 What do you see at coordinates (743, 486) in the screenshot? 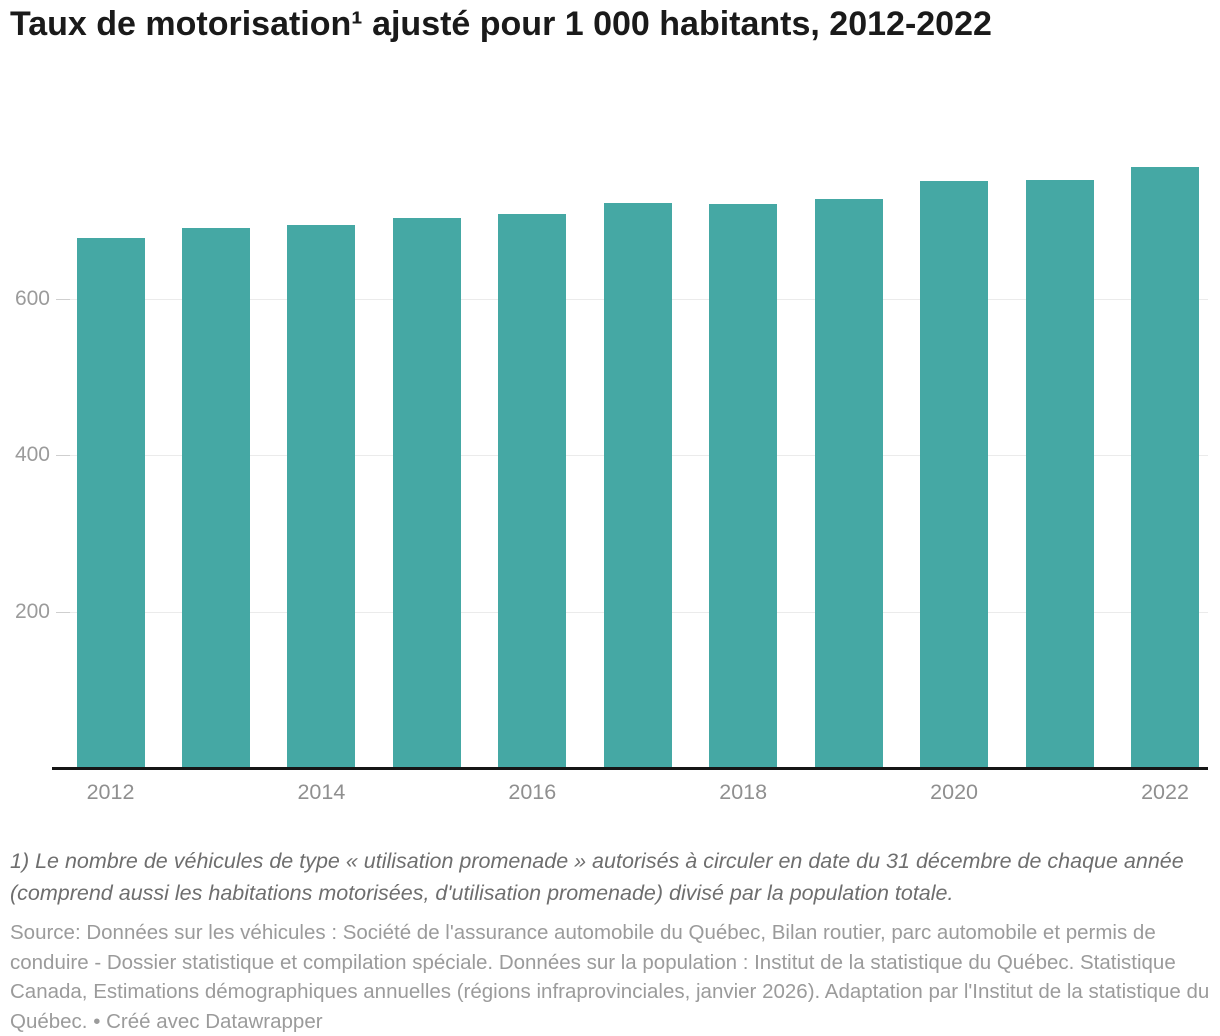
I see `bar-2018` at bounding box center [743, 486].